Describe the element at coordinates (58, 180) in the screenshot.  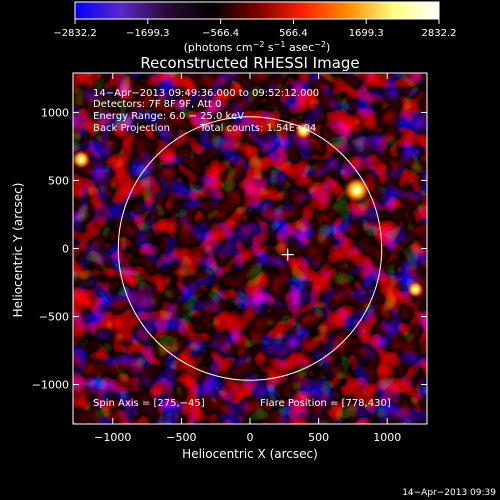
I see `y-tick-label: 500` at that location.